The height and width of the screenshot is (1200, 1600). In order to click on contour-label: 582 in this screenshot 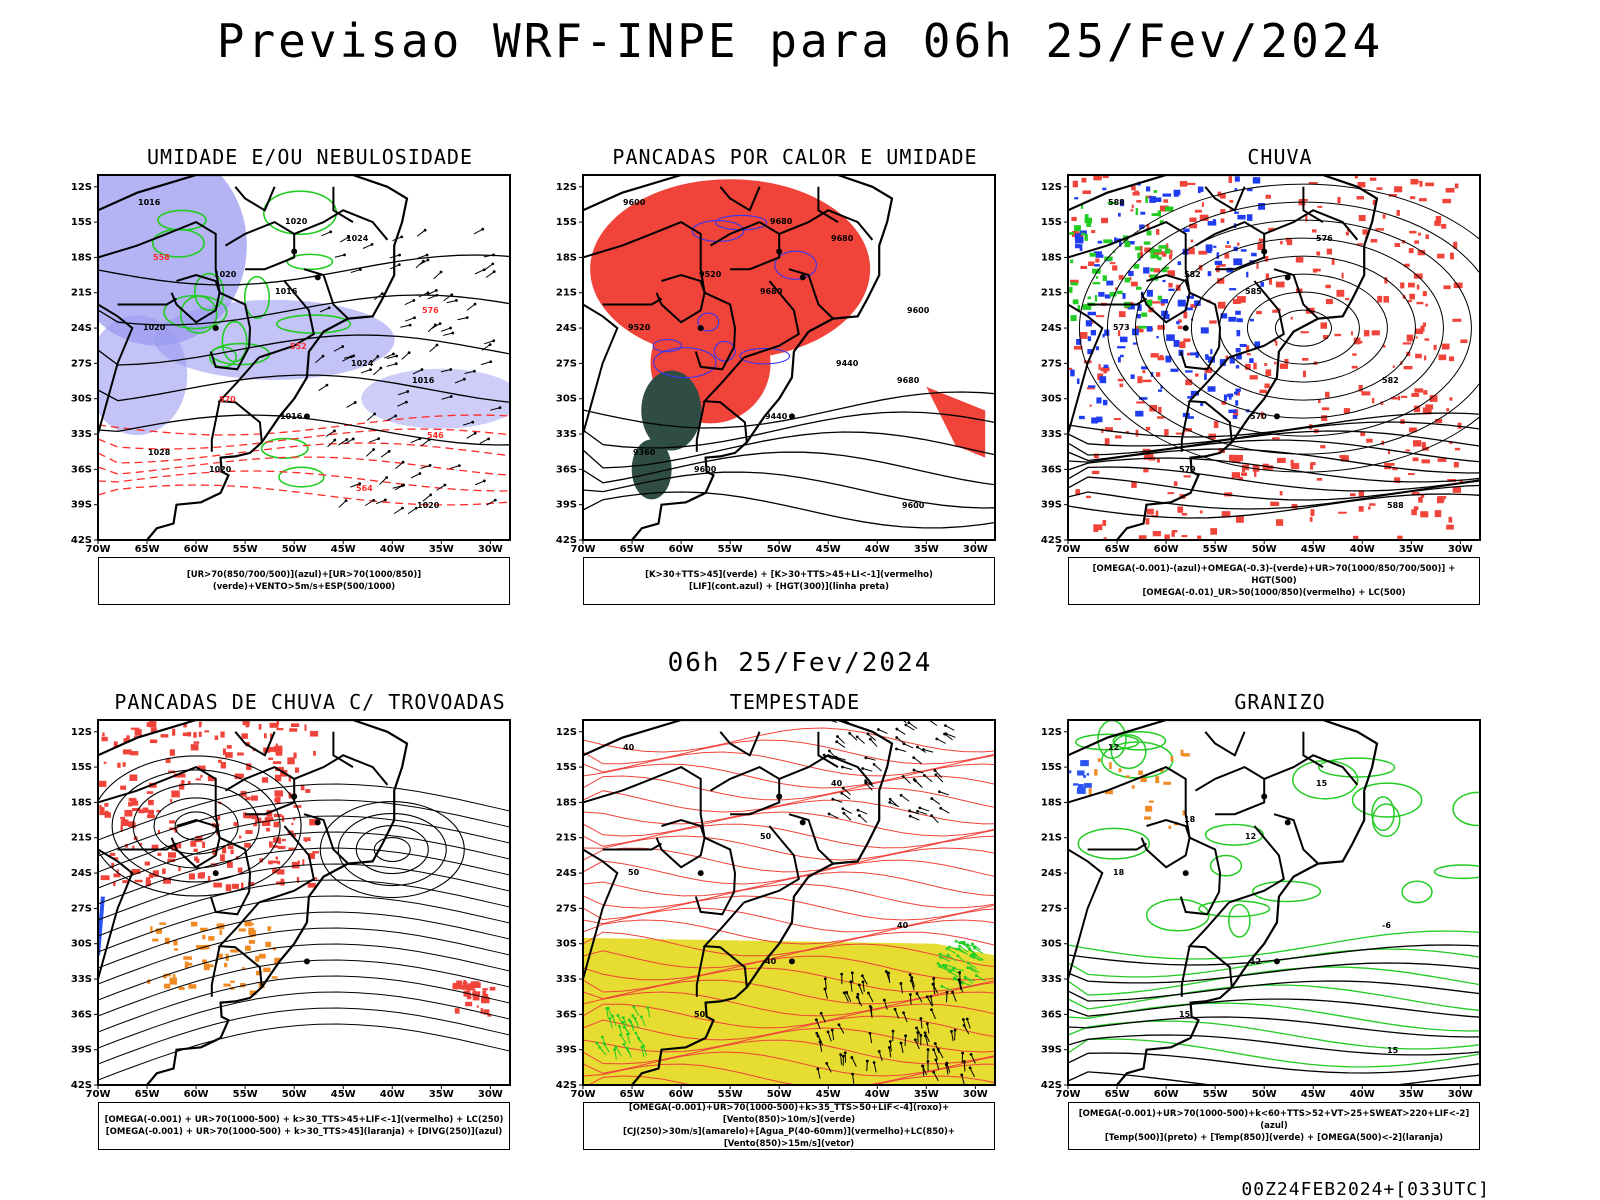, I will do `click(1390, 380)`.